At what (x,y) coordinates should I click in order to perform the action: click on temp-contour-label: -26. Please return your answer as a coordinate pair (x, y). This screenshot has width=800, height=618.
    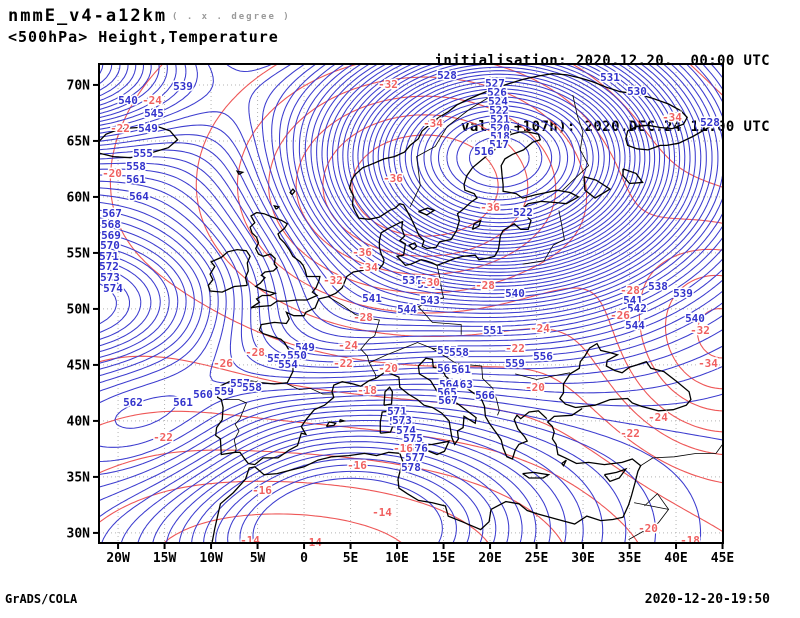
    Looking at the image, I should click on (620, 315).